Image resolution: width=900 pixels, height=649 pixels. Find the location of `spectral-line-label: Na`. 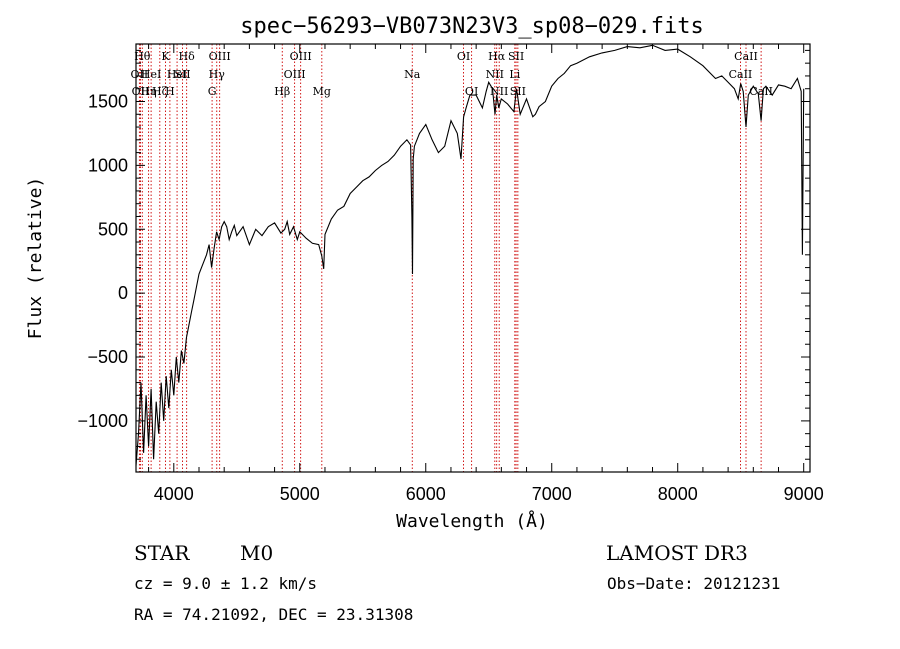

spectral-line-label: Na is located at coordinates (412, 74).